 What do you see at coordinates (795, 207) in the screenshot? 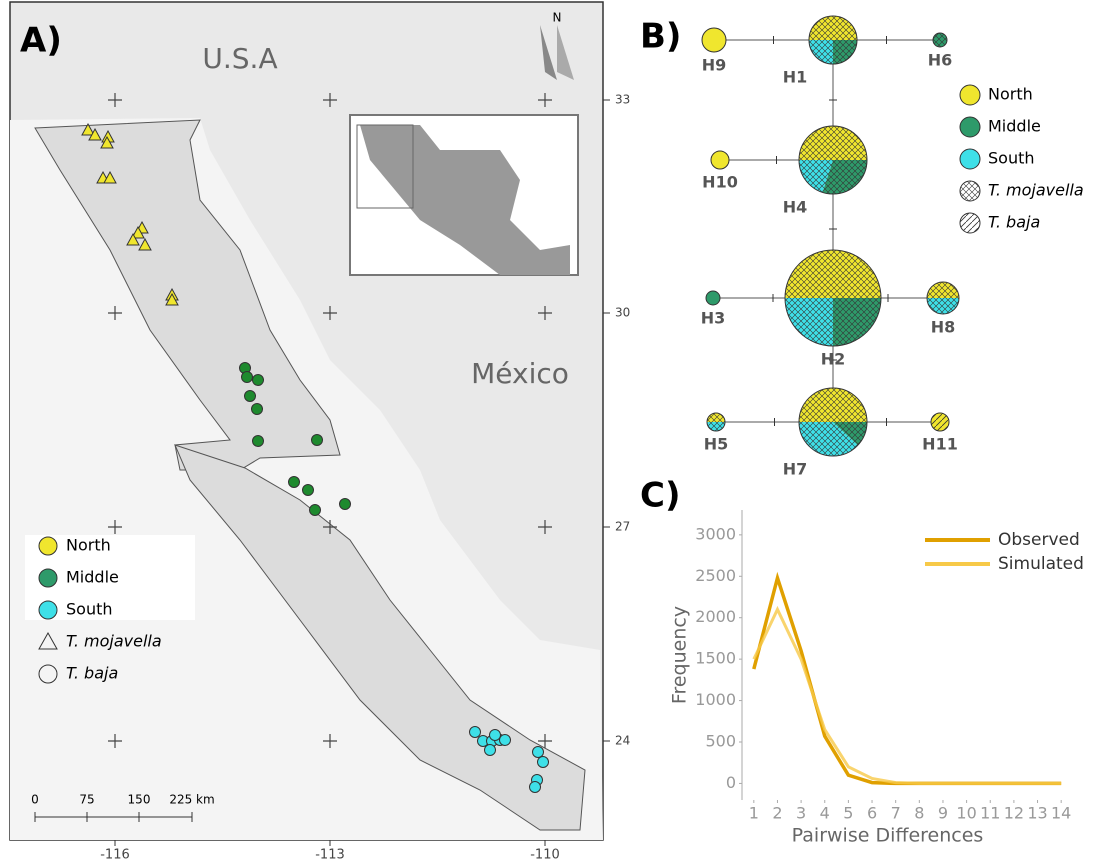
I see `haplotype-label: H4` at bounding box center [795, 207].